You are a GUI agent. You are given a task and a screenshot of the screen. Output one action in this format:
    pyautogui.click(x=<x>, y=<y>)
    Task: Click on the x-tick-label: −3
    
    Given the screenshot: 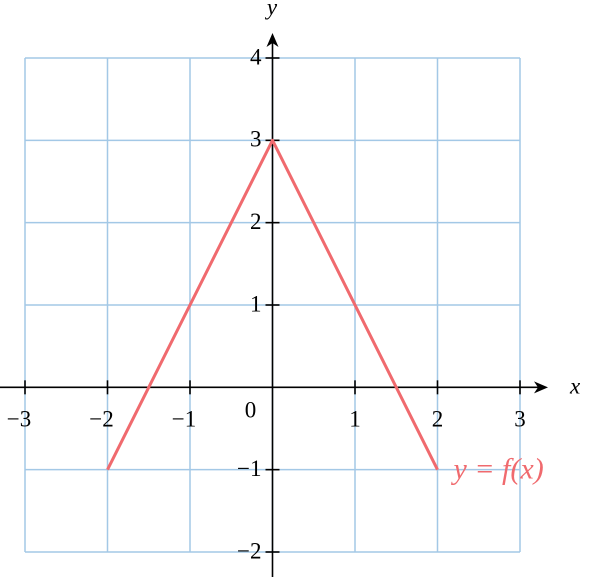 What is the action you would take?
    pyautogui.click(x=19, y=419)
    